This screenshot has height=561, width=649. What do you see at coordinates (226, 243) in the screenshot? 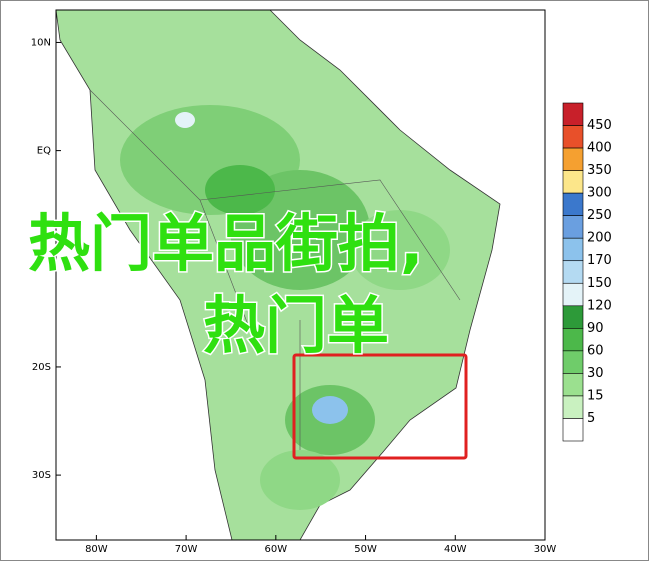
I see `overlay-text: 热门单品街拍,` at bounding box center [226, 243].